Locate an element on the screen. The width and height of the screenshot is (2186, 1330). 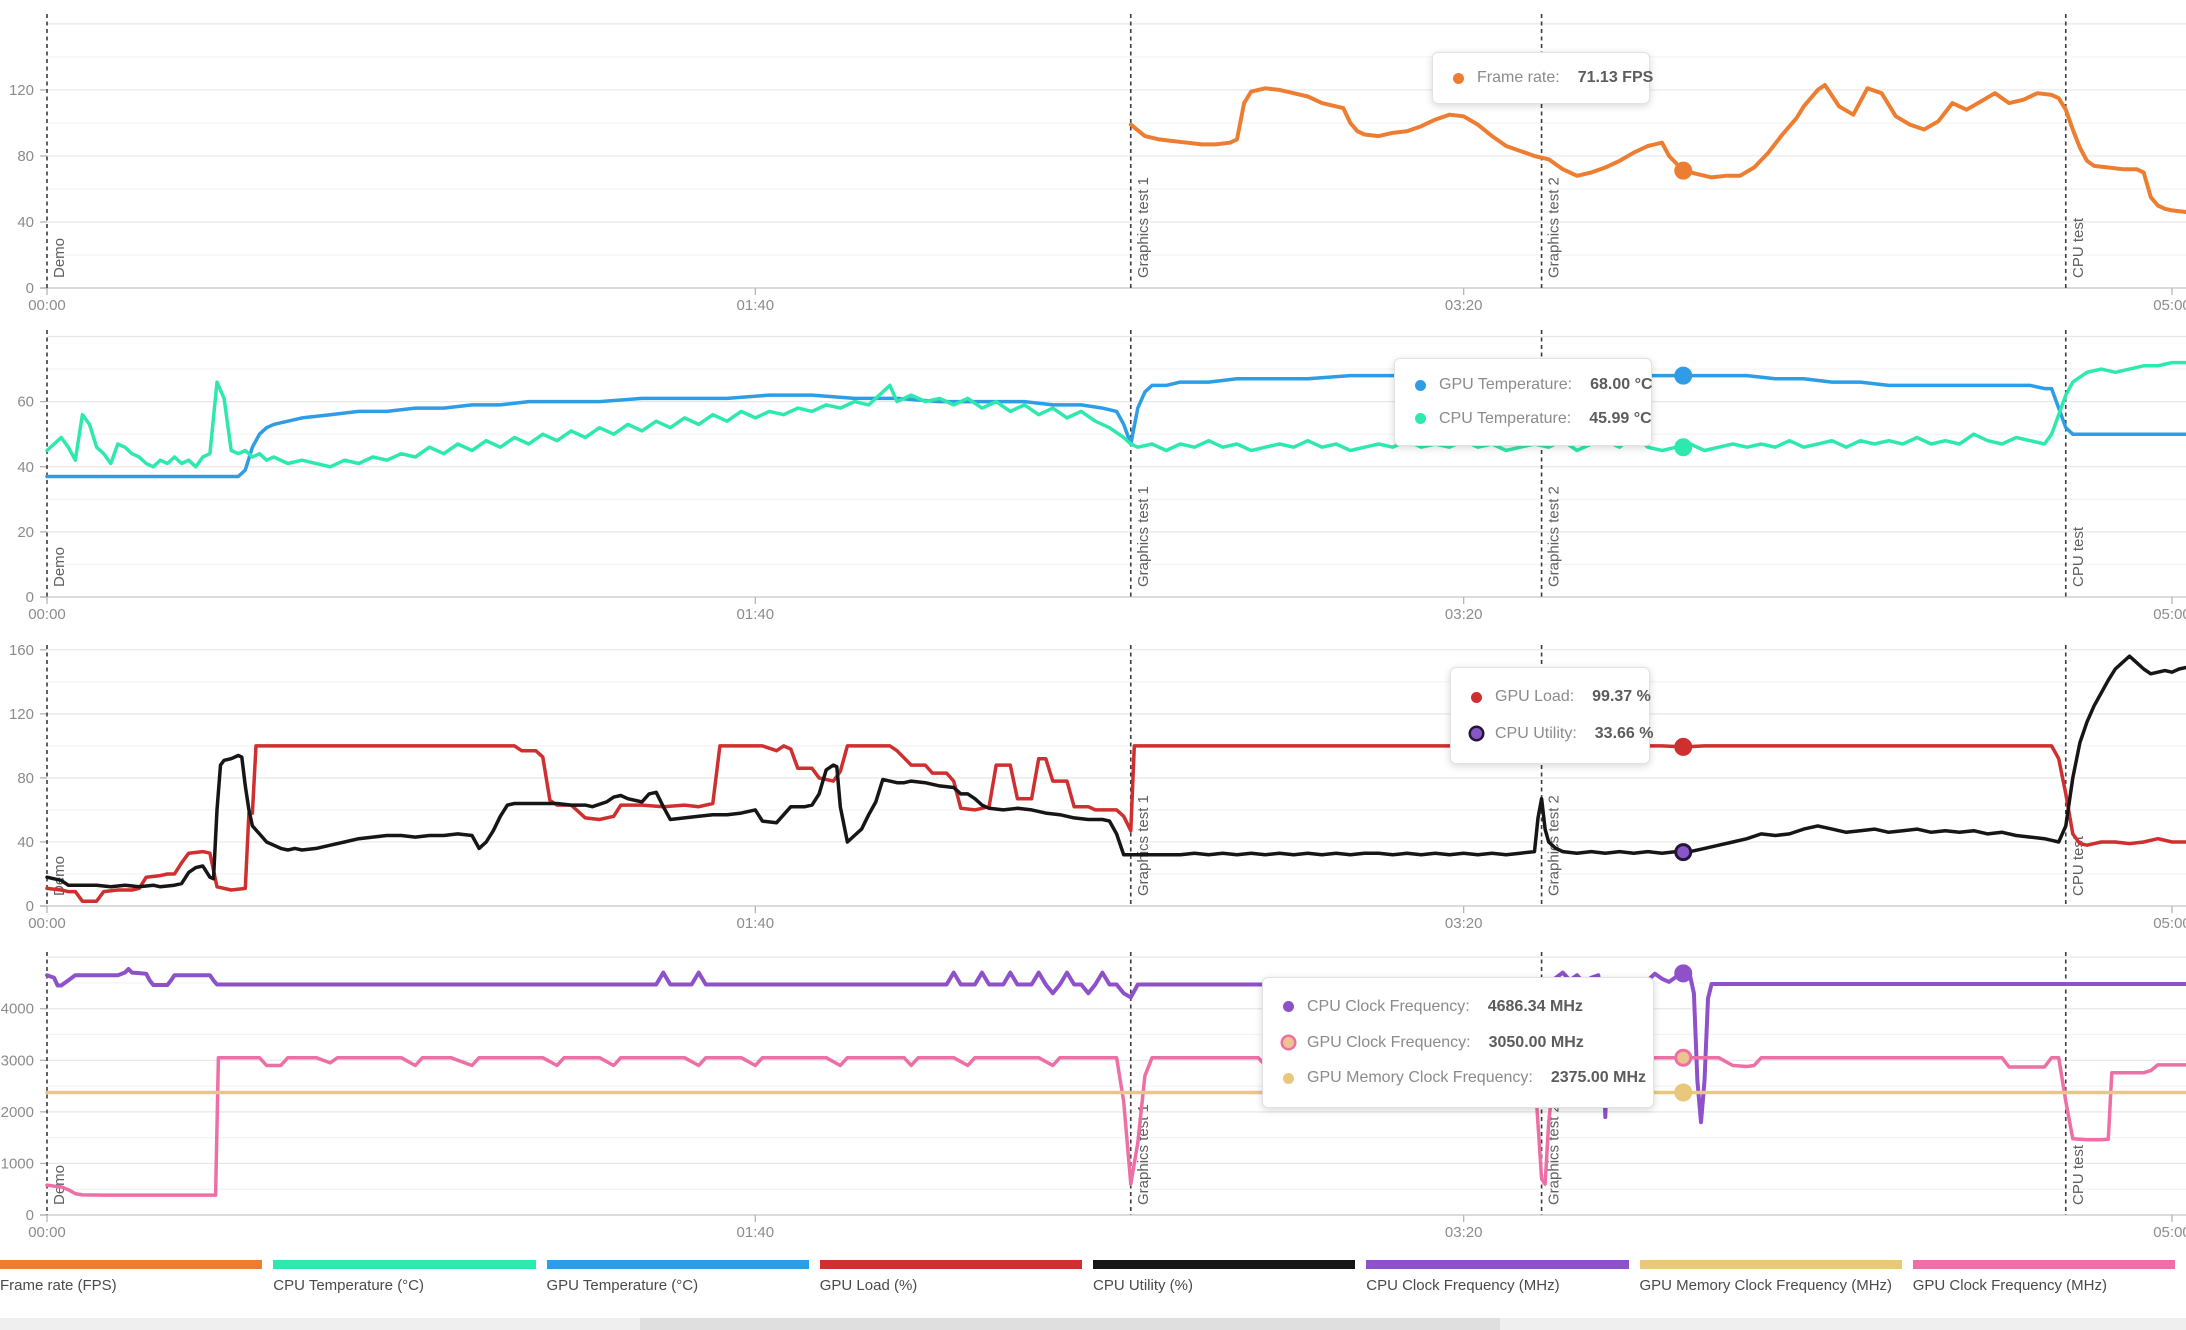
legend-item-cpu-temperature-c: CPU Temperature (°C) is located at coordinates (409, 1277).